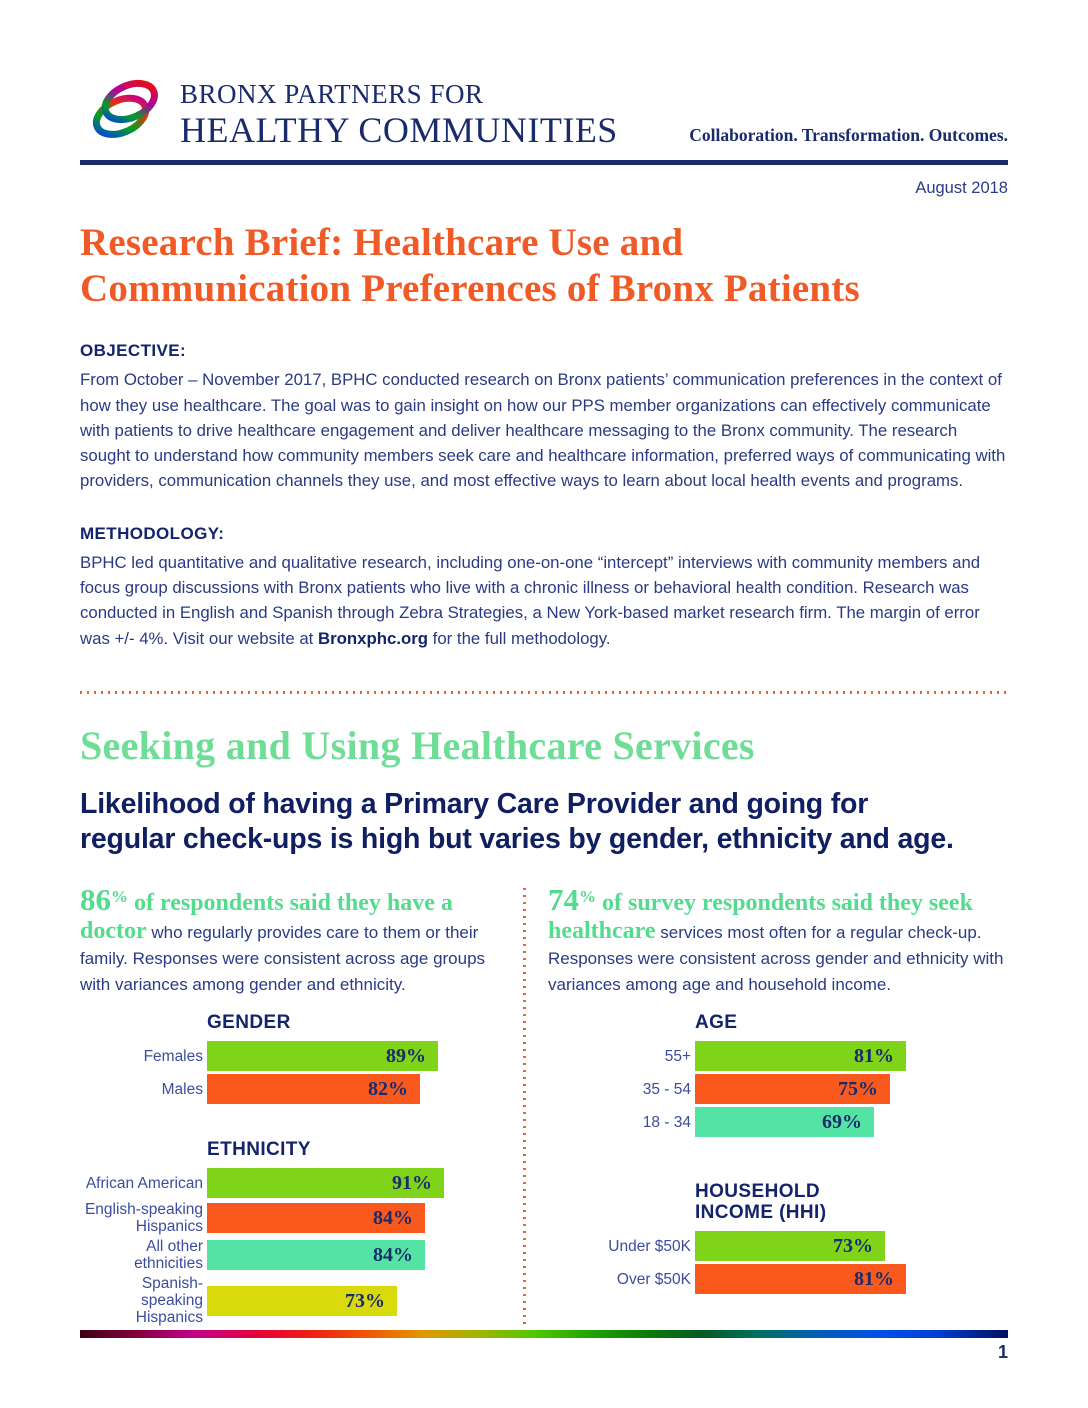 Image resolution: width=1088 pixels, height=1408 pixels. I want to click on brand-line2: HEALTHY COMMUNITIES, so click(399, 130).